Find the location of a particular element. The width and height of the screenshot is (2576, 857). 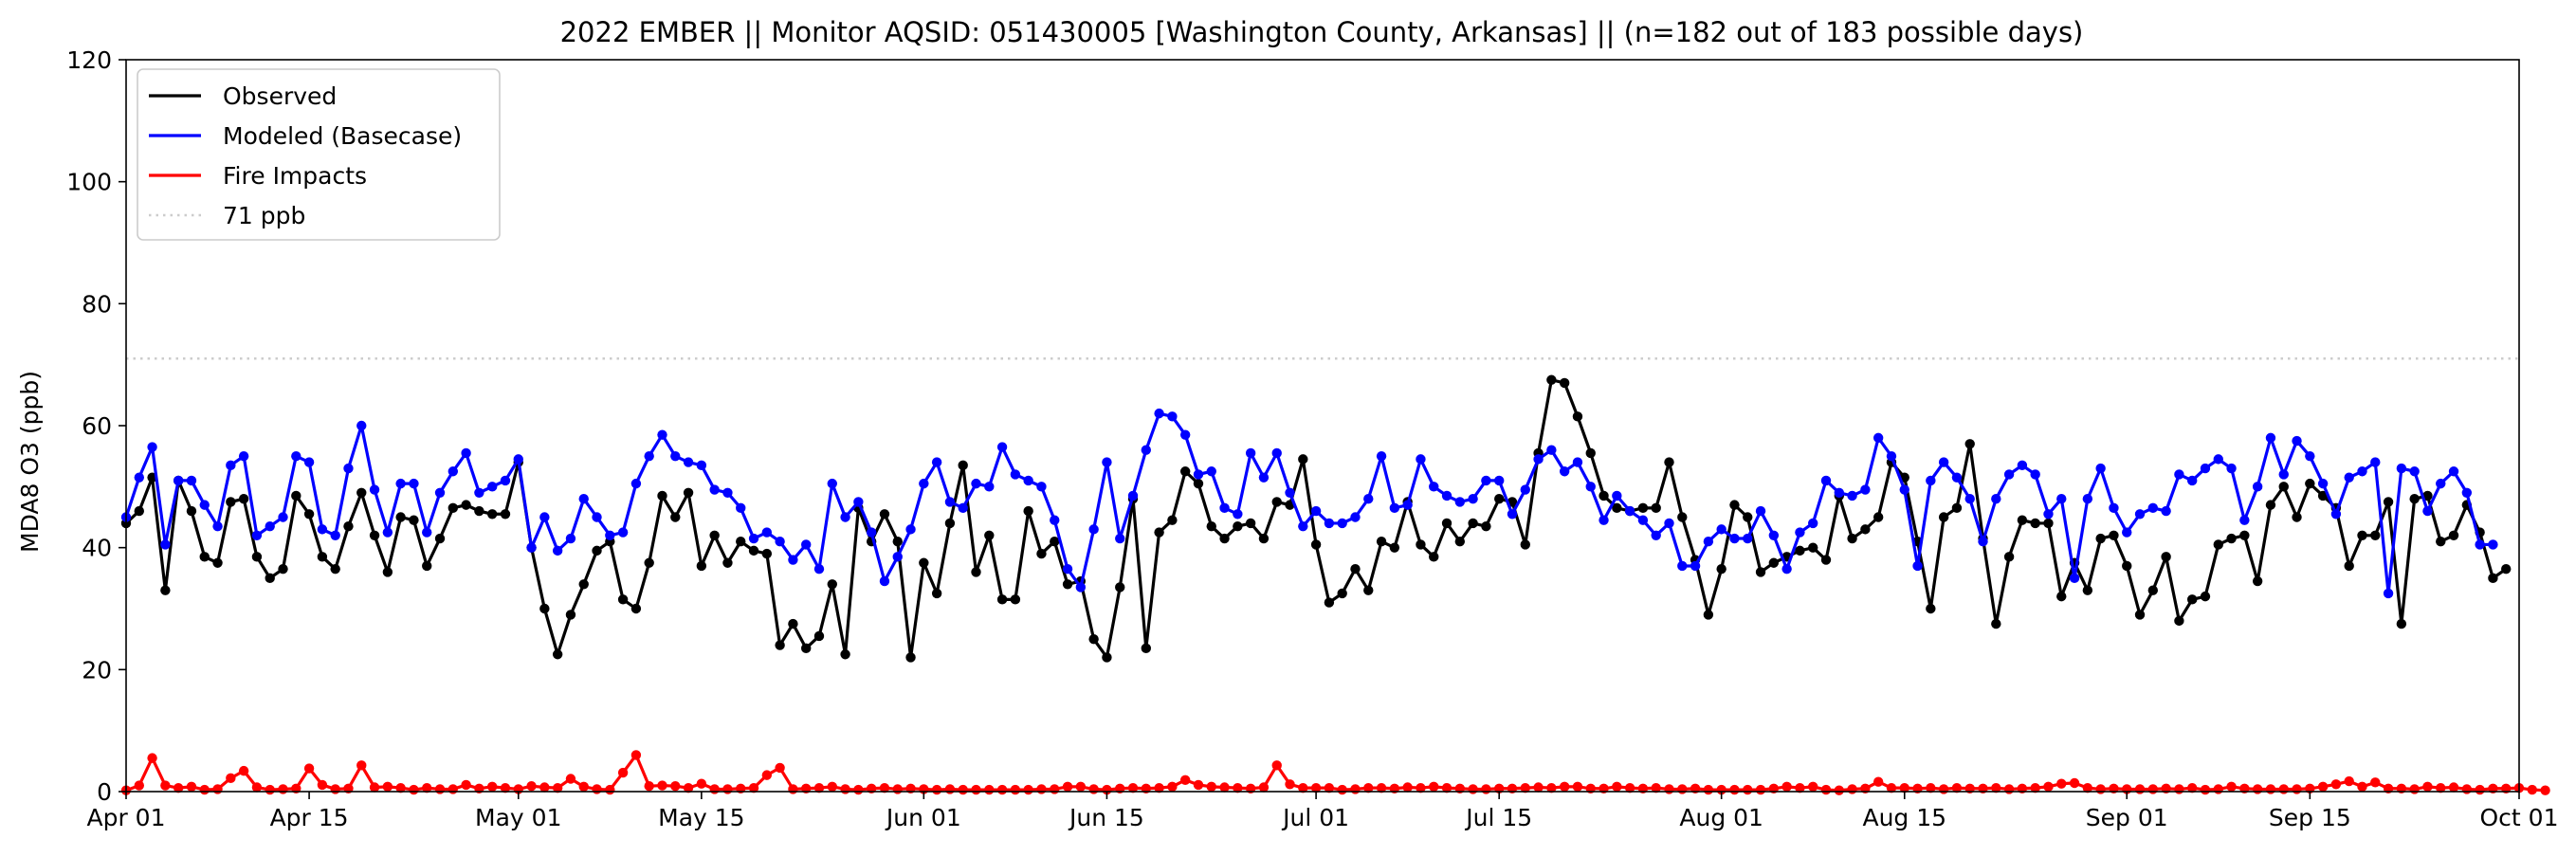

x-tick-label: Jul 15 is located at coordinates (1498, 817).